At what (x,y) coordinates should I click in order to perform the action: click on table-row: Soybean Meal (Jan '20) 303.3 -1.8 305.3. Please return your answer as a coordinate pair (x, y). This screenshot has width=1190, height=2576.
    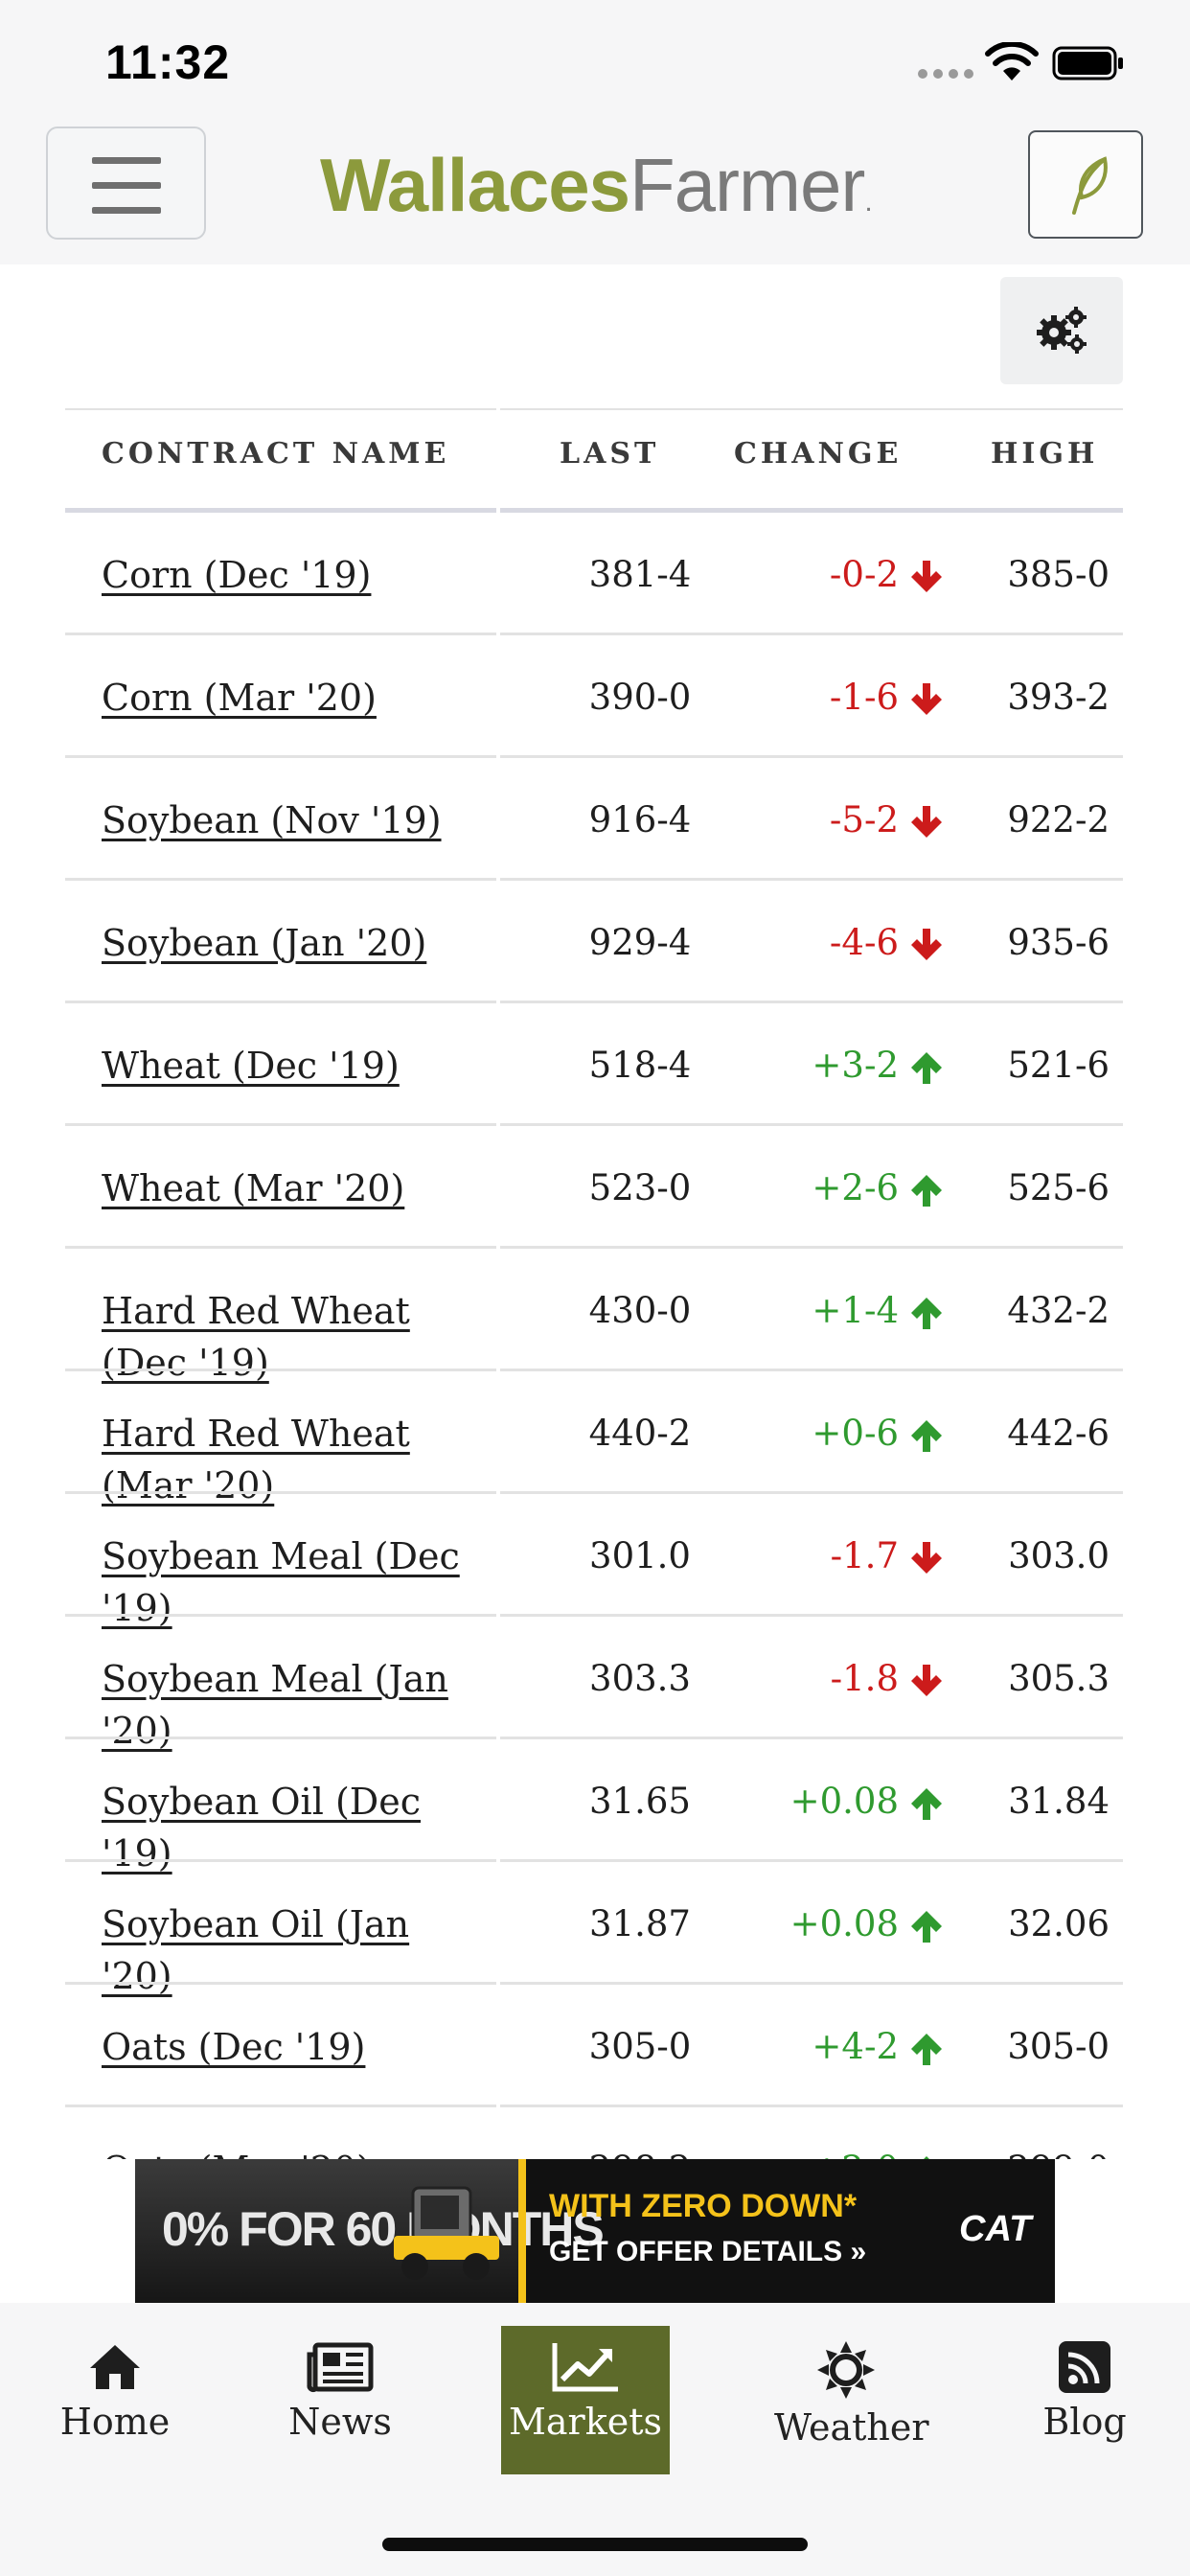
    Looking at the image, I should click on (594, 1684).